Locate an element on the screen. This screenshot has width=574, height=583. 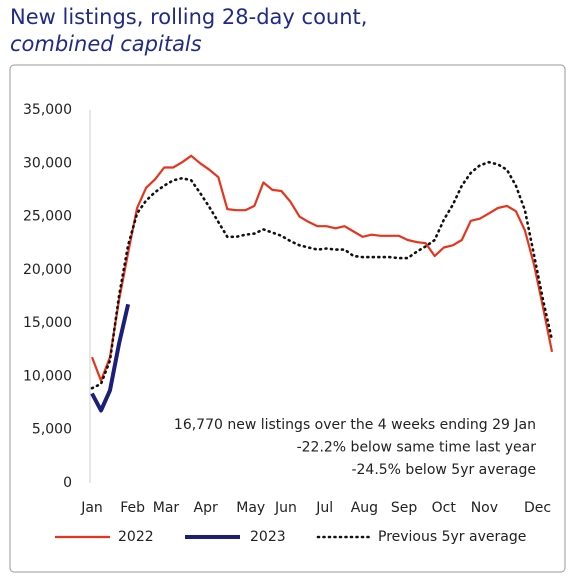
x-tick-label: Feb is located at coordinates (132, 508).